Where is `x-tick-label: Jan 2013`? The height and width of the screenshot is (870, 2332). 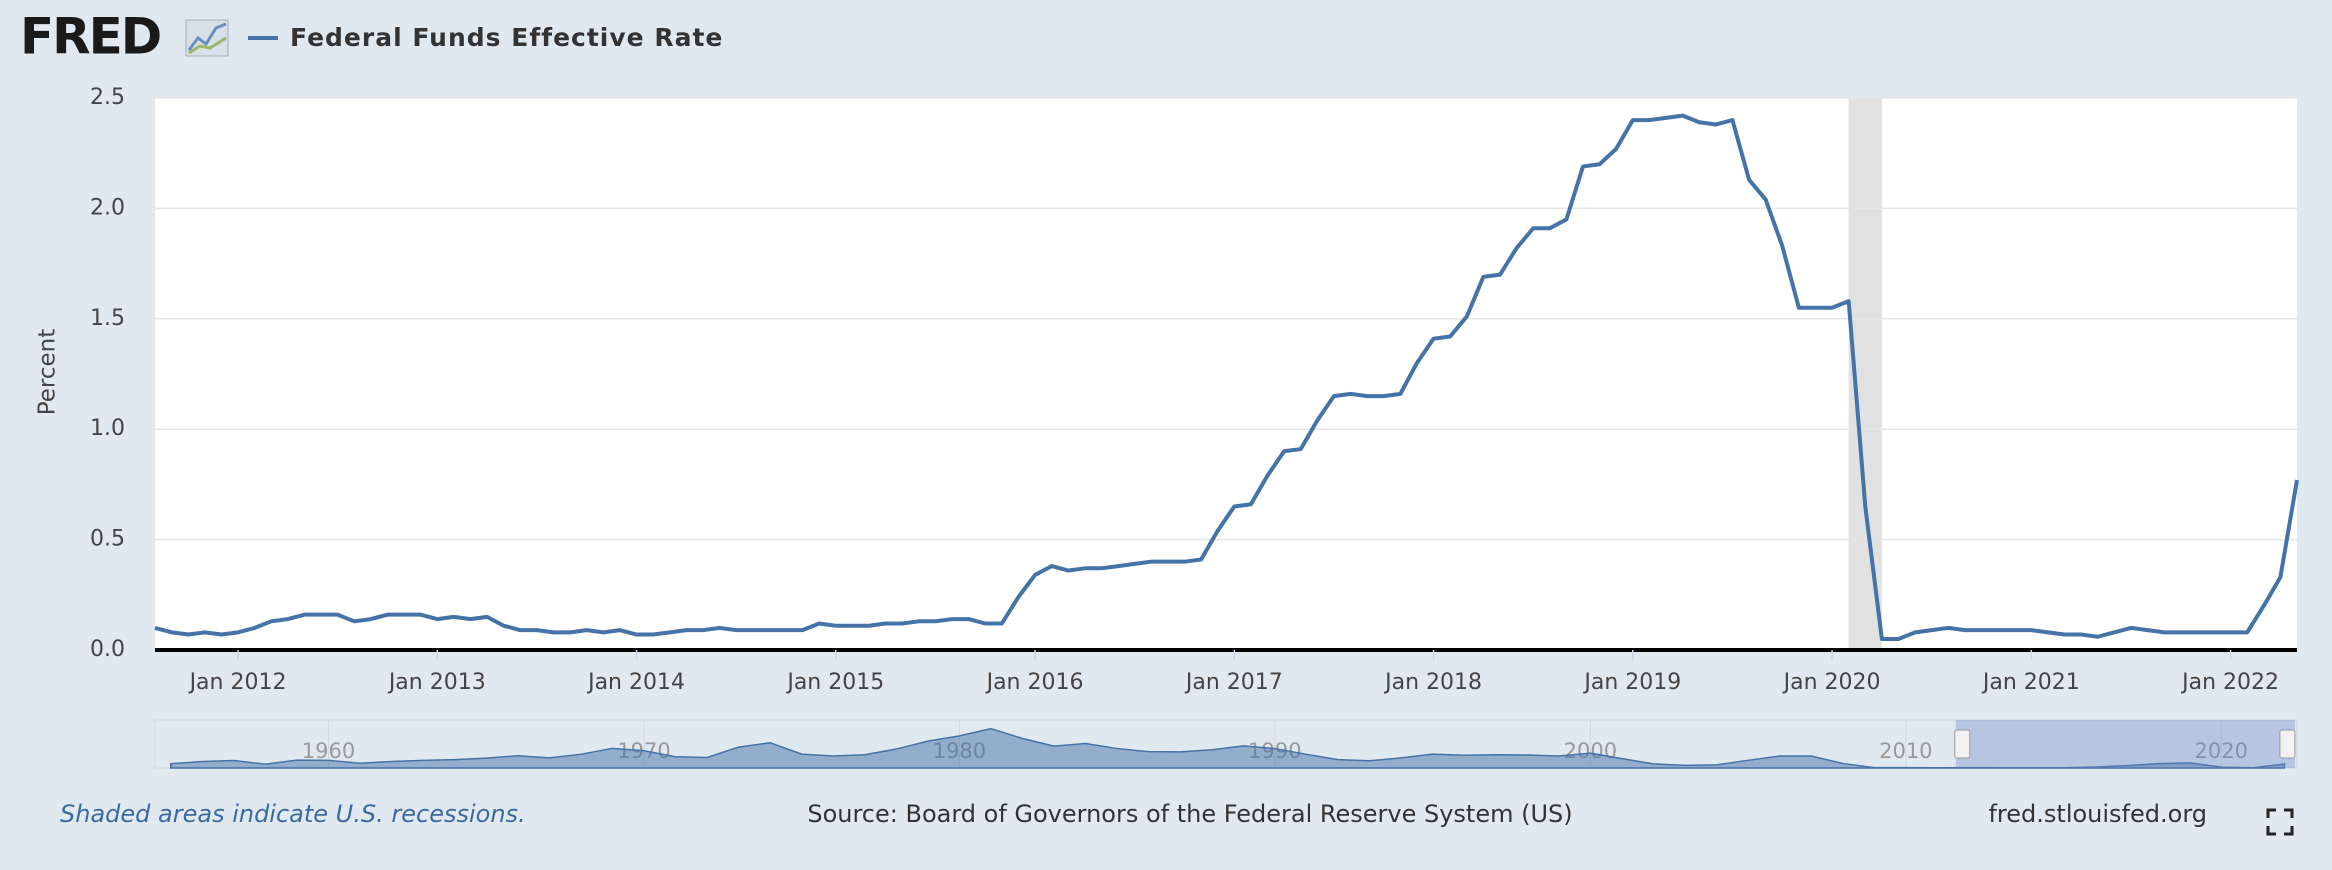 x-tick-label: Jan 2013 is located at coordinates (436, 682).